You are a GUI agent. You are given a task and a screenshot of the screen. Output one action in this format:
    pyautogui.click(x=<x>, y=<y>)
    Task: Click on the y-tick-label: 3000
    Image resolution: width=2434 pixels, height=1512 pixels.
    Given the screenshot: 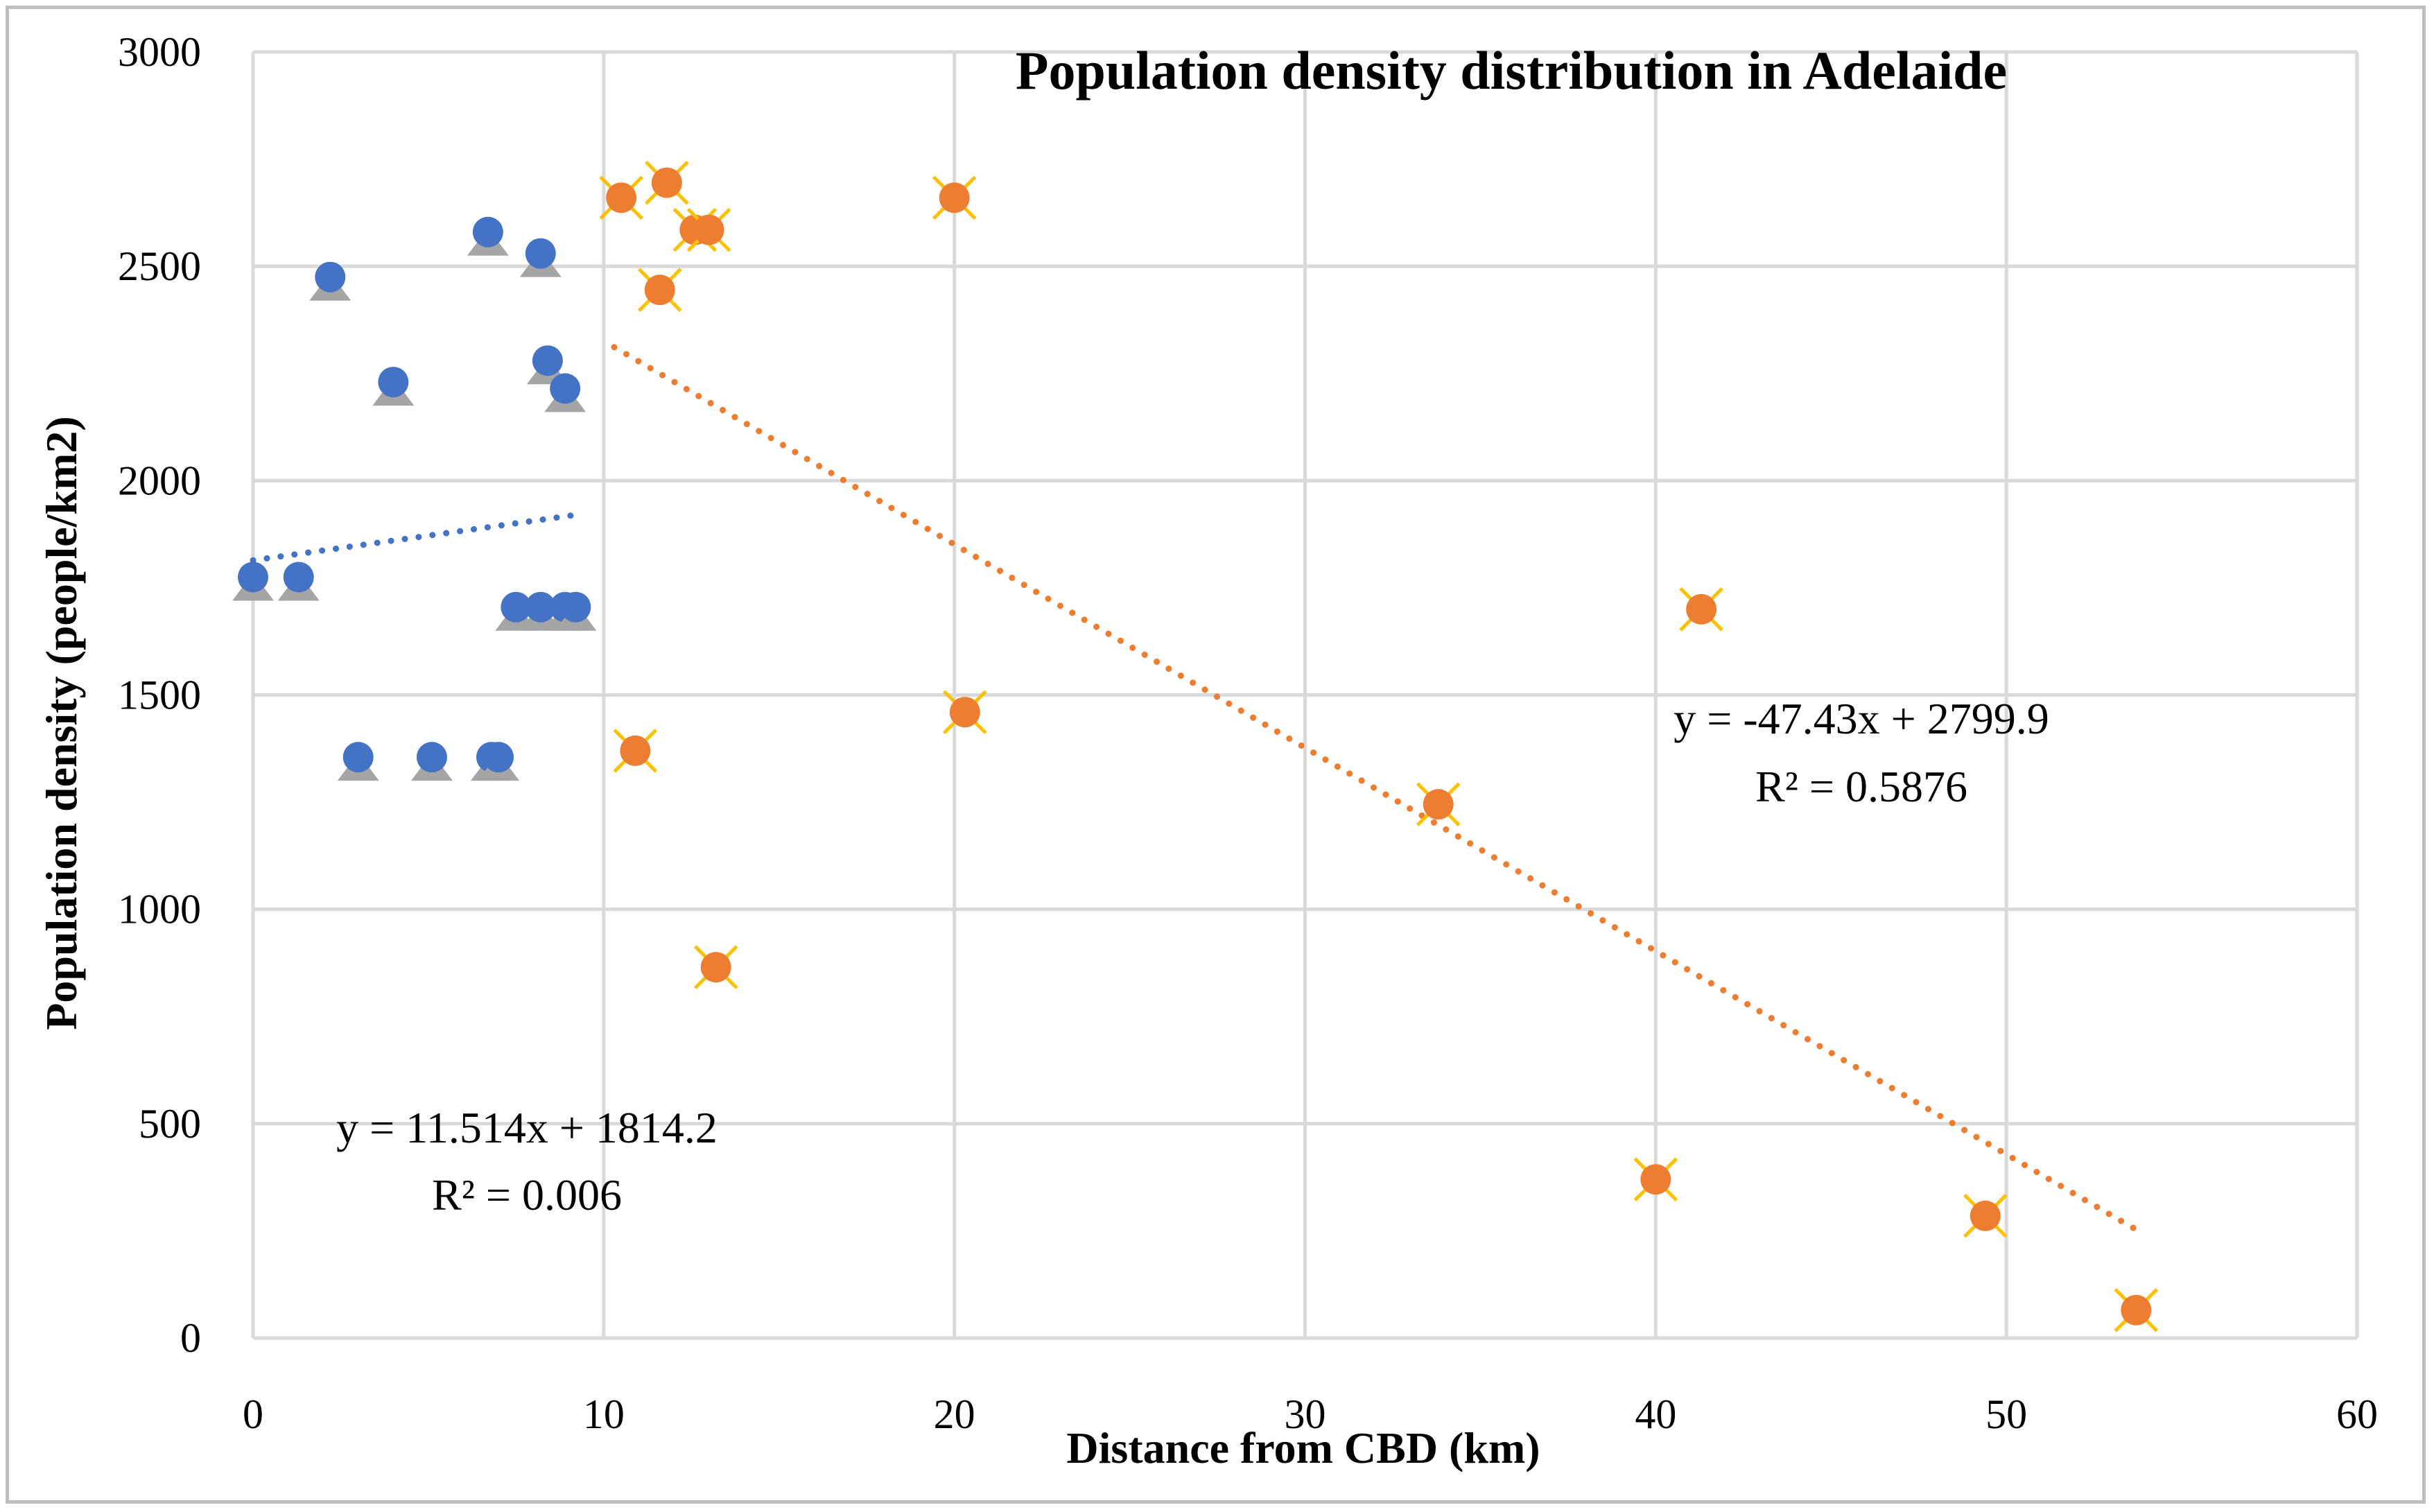 What is the action you would take?
    pyautogui.click(x=159, y=52)
    